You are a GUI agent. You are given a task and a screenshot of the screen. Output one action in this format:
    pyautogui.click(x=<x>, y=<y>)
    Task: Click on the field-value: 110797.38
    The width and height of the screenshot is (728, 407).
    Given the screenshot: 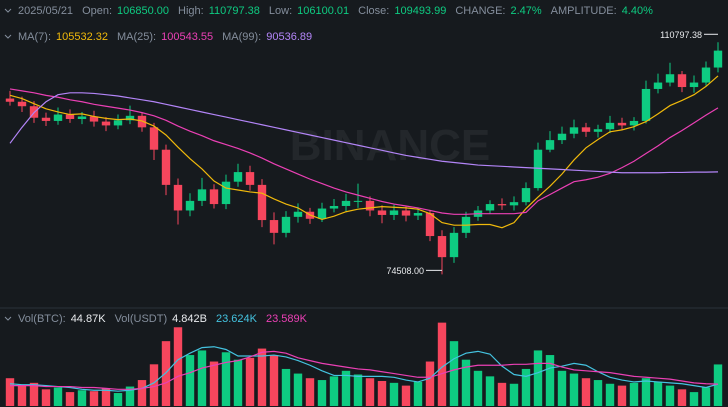 What is the action you would take?
    pyautogui.click(x=234, y=11)
    